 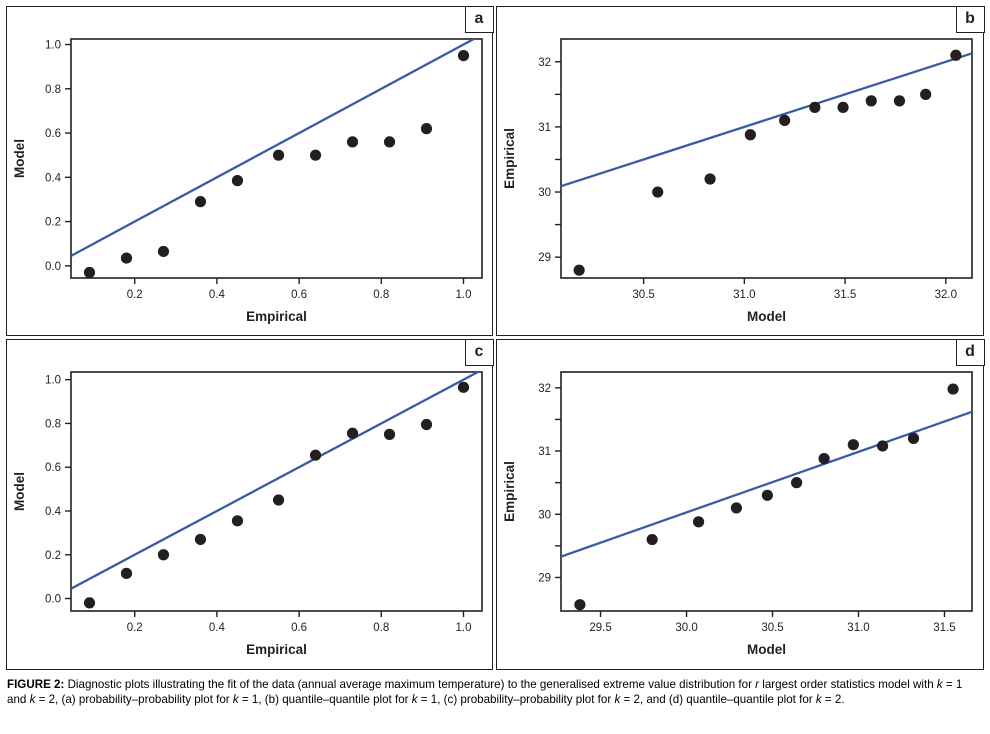 What do you see at coordinates (53, 90) in the screenshot?
I see `y-tick-label: 0.8` at bounding box center [53, 90].